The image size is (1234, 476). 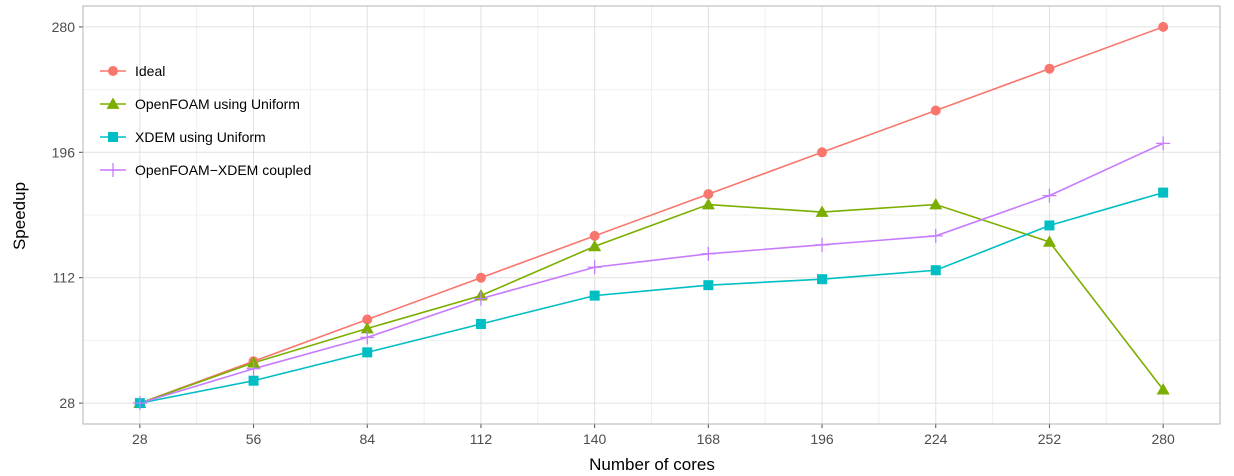 What do you see at coordinates (1050, 439) in the screenshot?
I see `x-tick-label: 252` at bounding box center [1050, 439].